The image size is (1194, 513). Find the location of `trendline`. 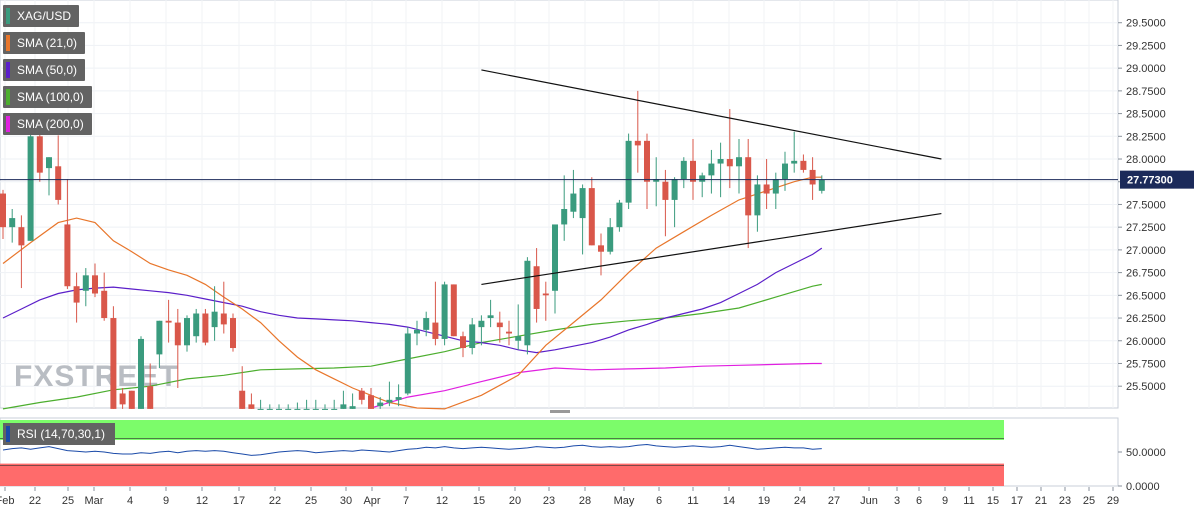

trendline is located at coordinates (711, 249).